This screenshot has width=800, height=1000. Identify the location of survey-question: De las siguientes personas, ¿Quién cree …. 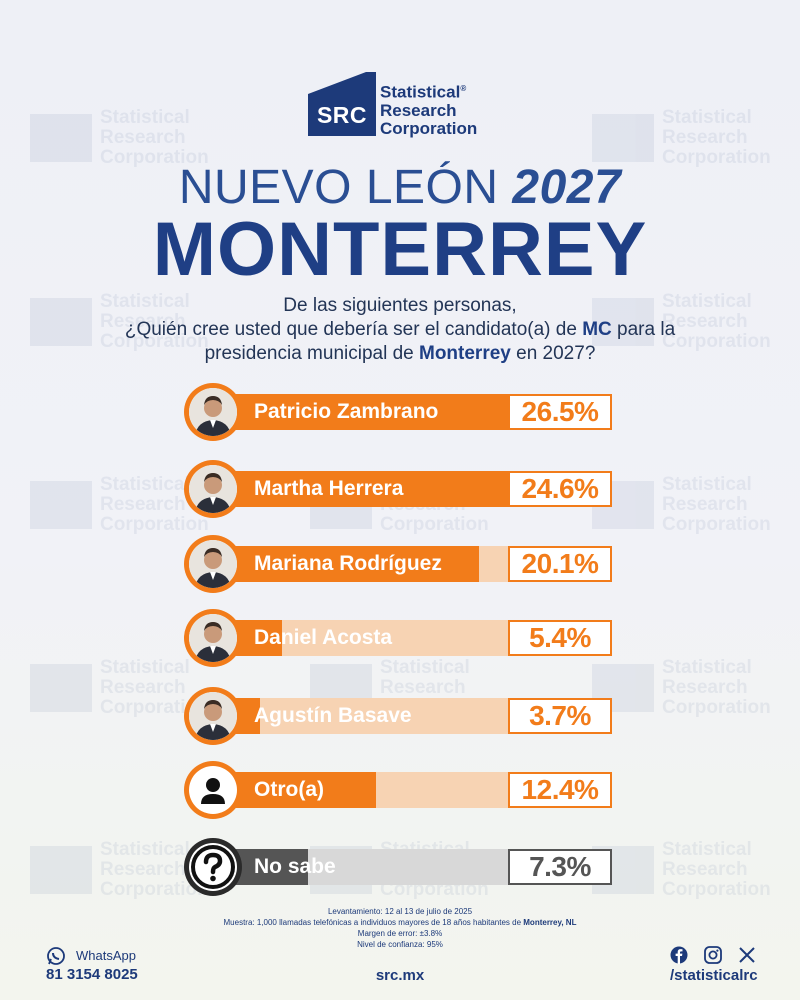
(400, 330).